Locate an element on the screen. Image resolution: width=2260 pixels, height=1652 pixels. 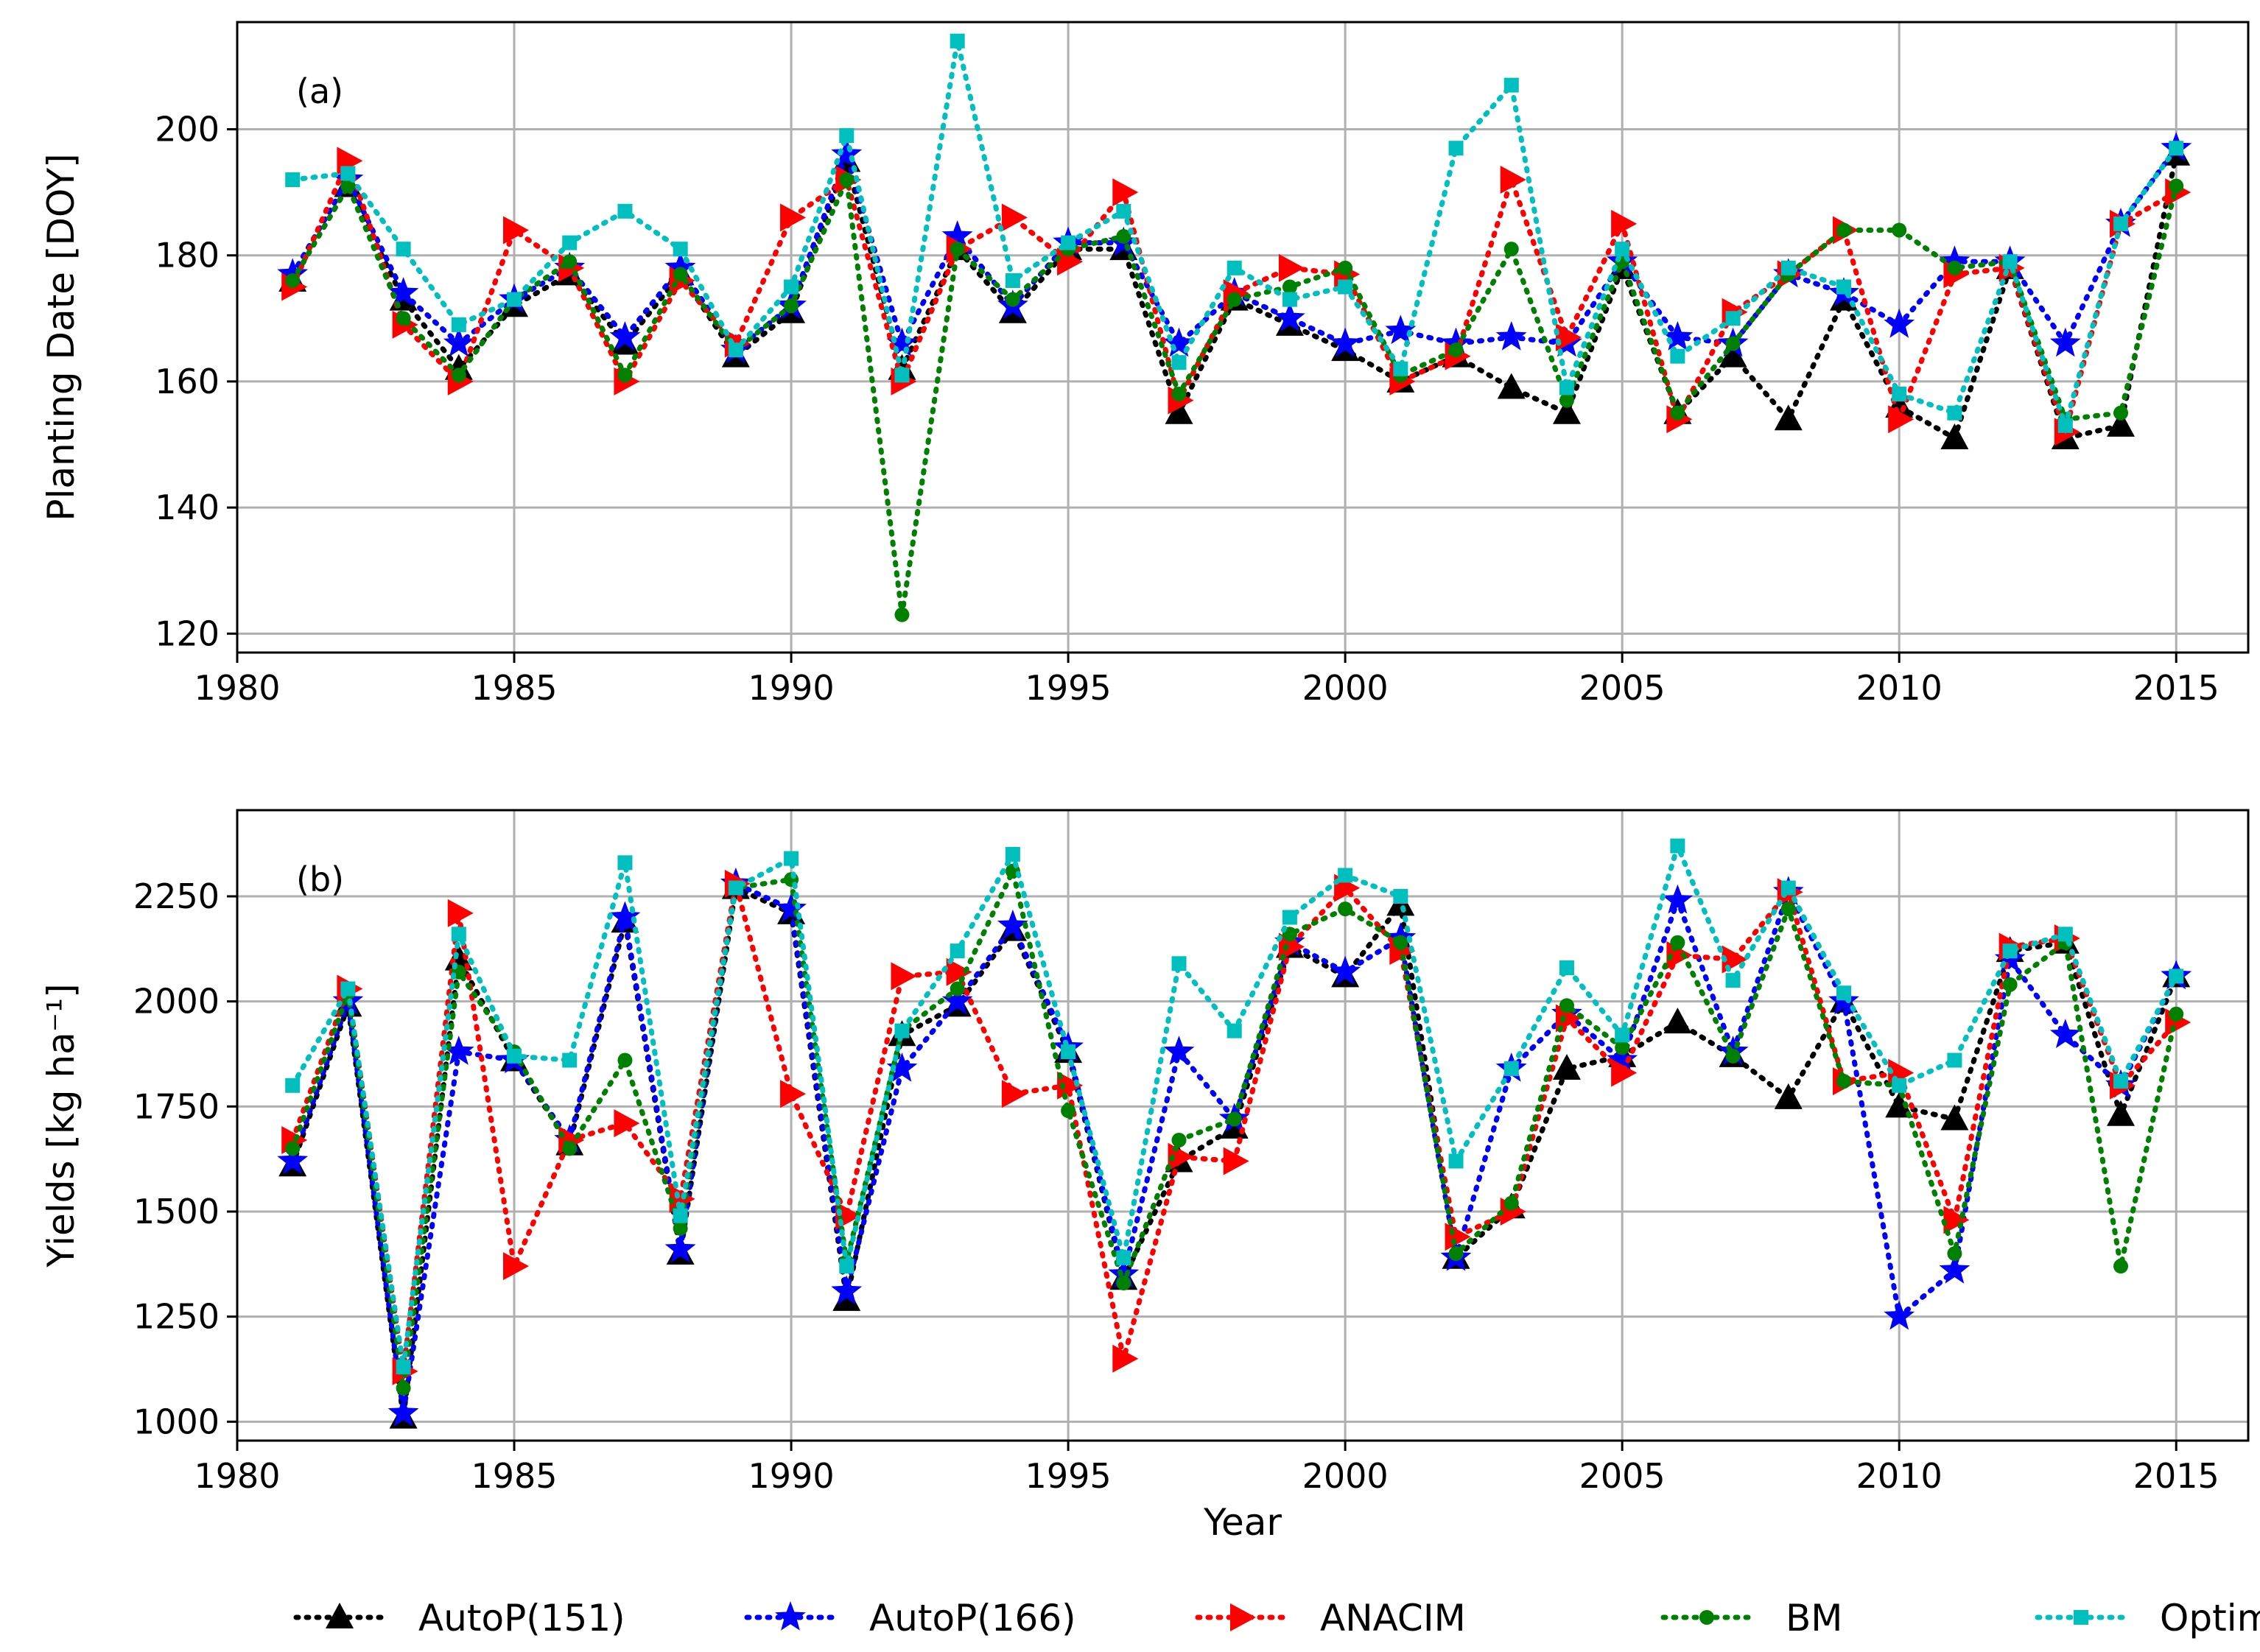
x-tick-label: 2015 is located at coordinates (2176, 688).